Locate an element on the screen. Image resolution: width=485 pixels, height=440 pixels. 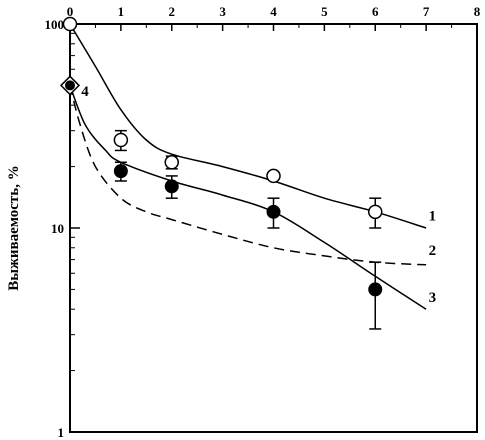
x-tick-label: 7 is located at coordinates (426, 11).